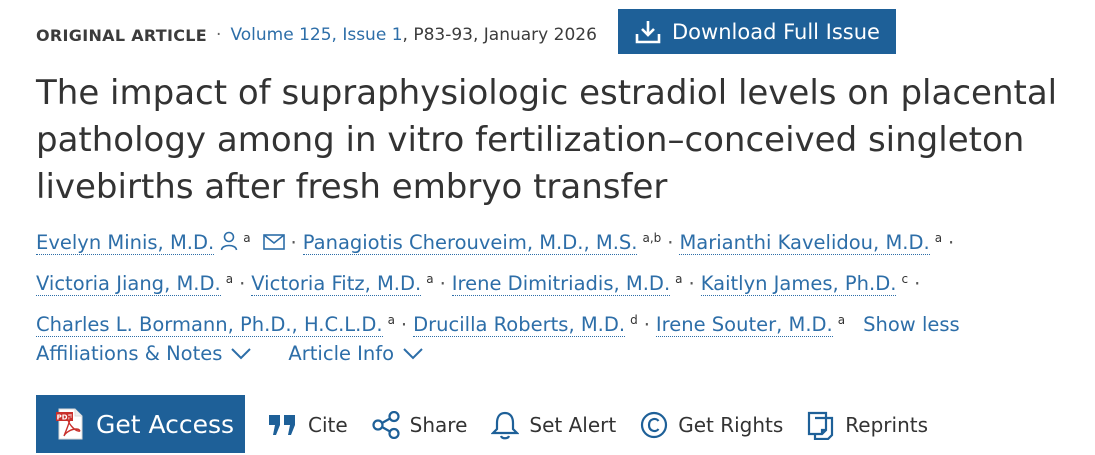 Image resolution: width=1095 pixels, height=455 pixels. What do you see at coordinates (573, 425) in the screenshot?
I see `set-alert-label: Set Alert` at bounding box center [573, 425].